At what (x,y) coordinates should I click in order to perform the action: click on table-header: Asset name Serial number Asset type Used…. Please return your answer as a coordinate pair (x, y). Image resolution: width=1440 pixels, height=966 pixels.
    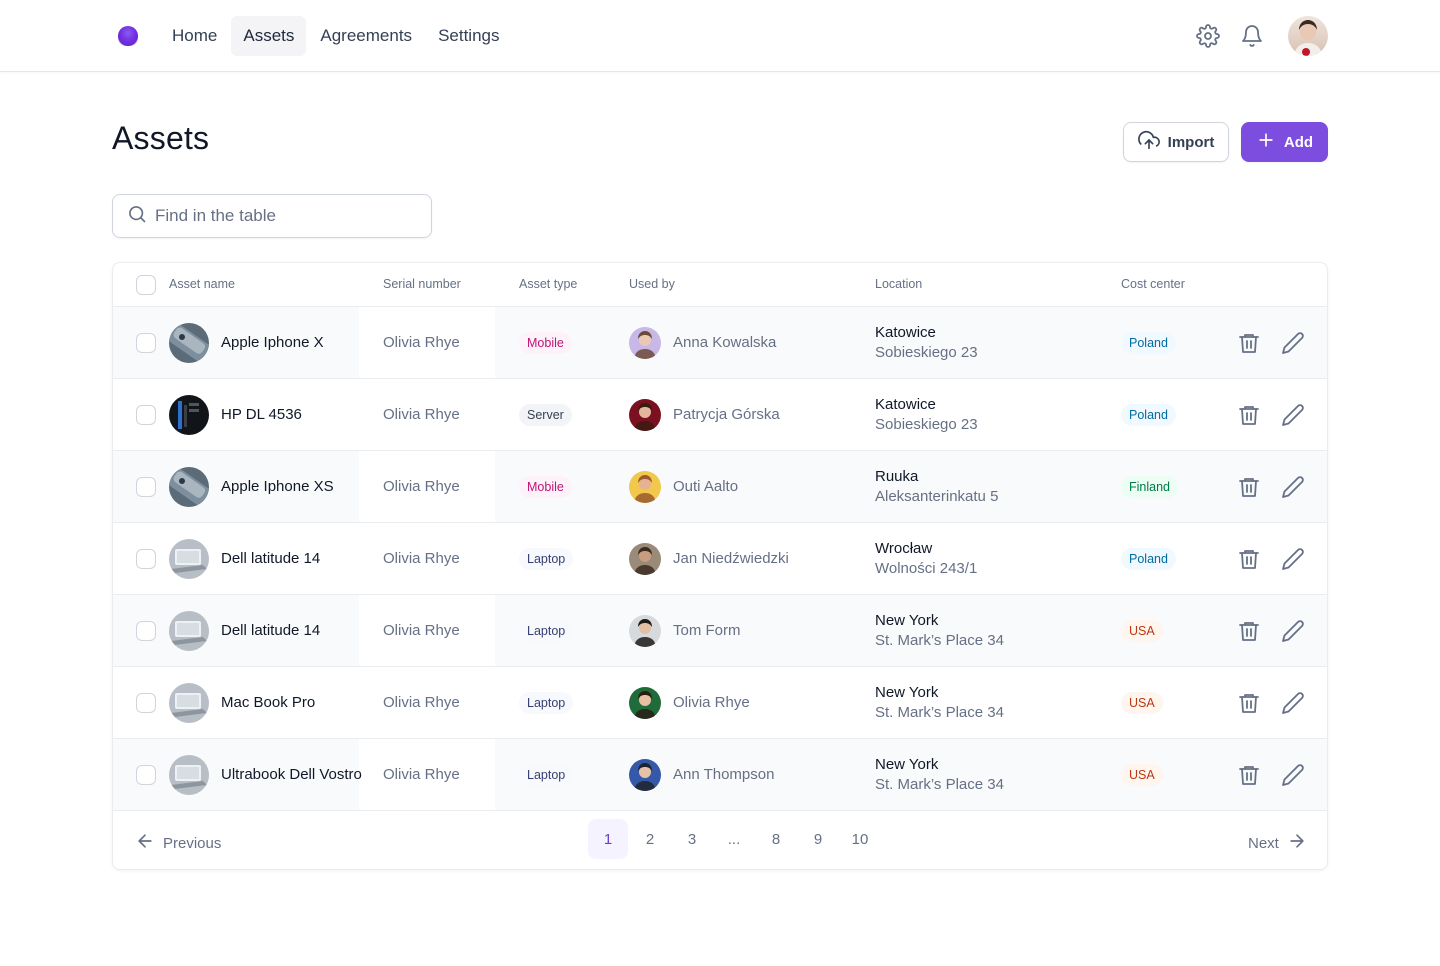
    Looking at the image, I should click on (720, 285).